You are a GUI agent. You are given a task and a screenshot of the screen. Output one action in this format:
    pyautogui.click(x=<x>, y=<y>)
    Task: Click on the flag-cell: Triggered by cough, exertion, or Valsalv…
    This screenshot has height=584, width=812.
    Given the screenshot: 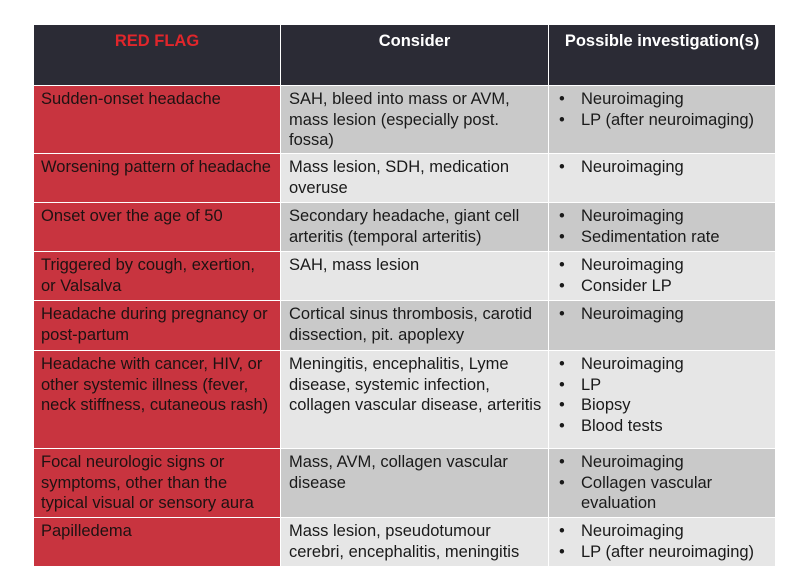 What is the action you would take?
    pyautogui.click(x=157, y=276)
    